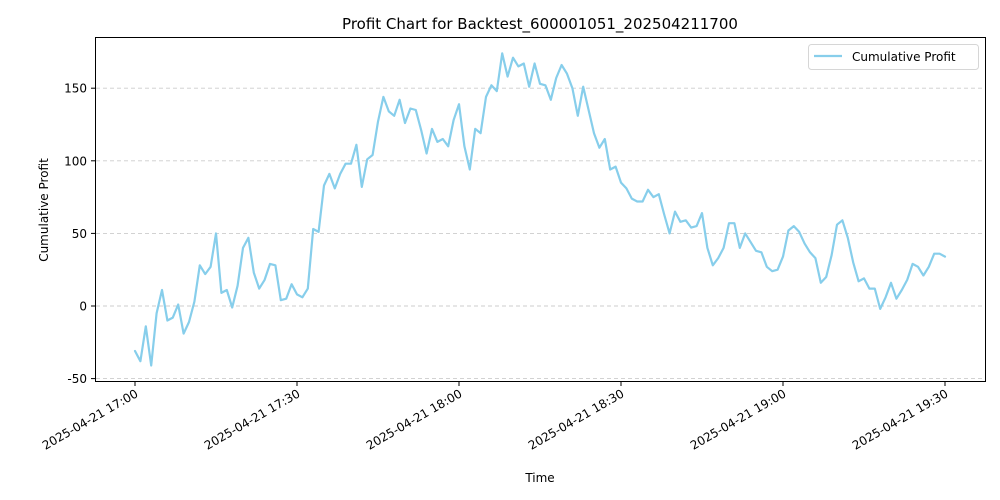  I want to click on legend: Cumulative Profit, so click(893, 57).